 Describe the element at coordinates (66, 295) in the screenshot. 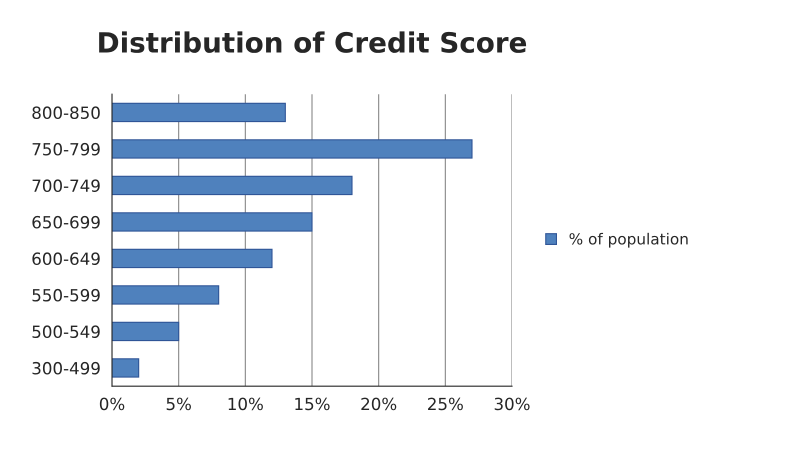

I see `y-tick-label: 550-599` at that location.